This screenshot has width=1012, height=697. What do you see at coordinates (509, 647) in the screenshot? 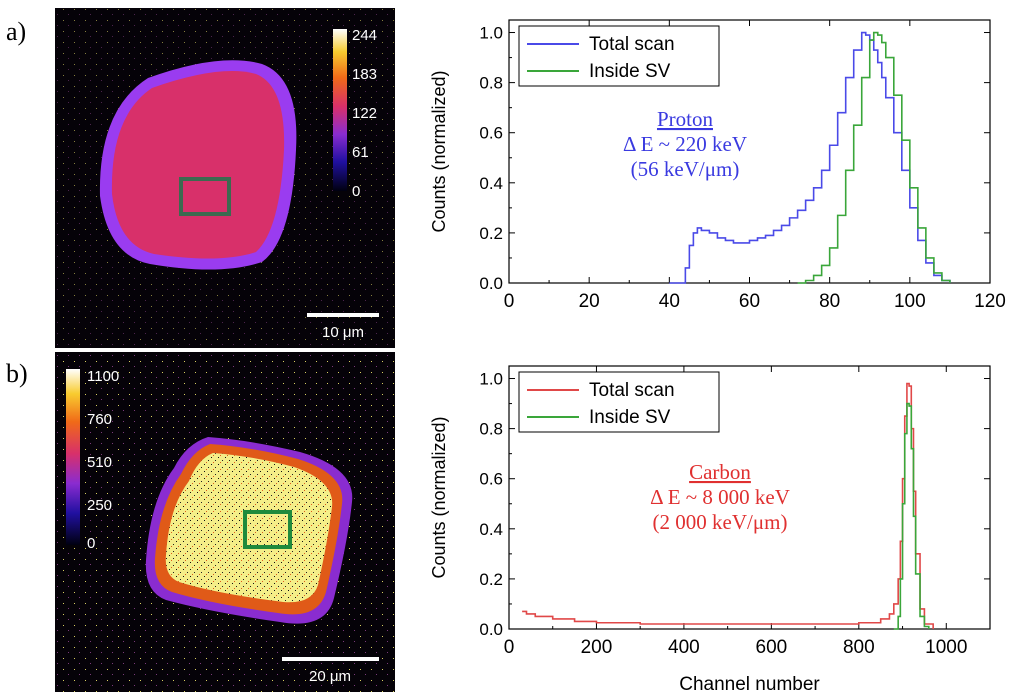
I see `x-tick-label-b-0: 0` at bounding box center [509, 647].